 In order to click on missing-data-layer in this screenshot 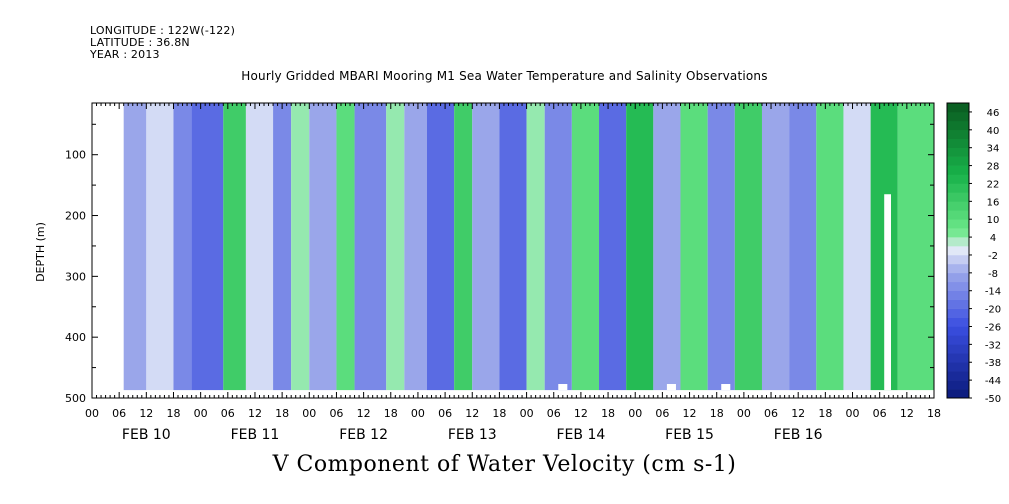, I will do `click(724, 292)`.